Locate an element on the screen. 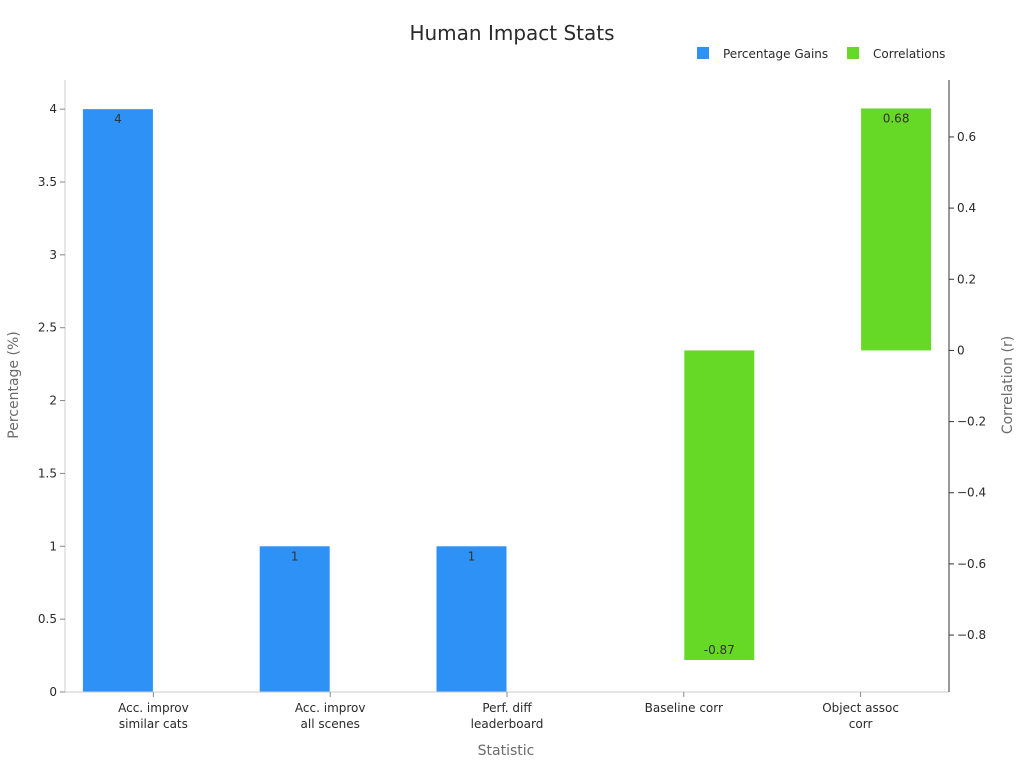 The height and width of the screenshot is (768, 1024). y-axis-label-right: Correlation (r) is located at coordinates (1008, 385).